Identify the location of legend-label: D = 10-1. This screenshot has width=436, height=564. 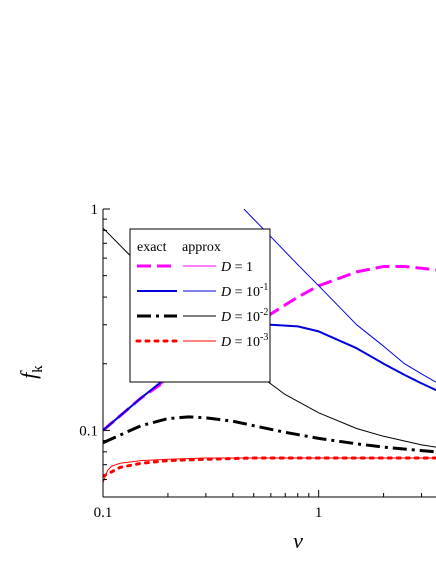
(244, 291).